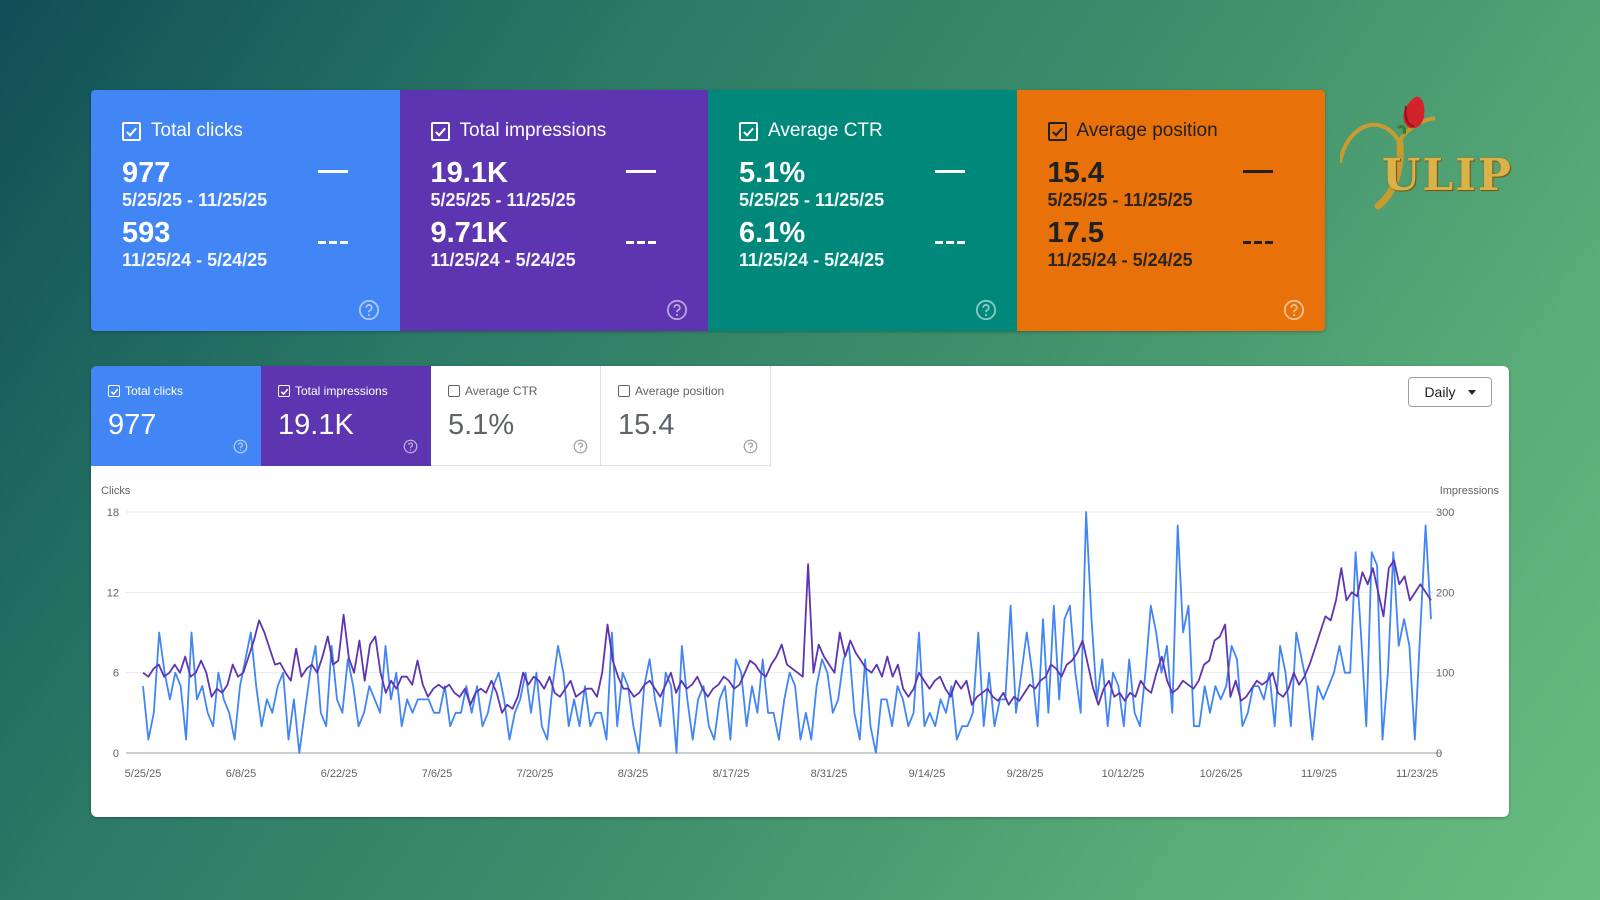 This screenshot has height=900, width=1600. I want to click on tab-value: 977, so click(132, 425).